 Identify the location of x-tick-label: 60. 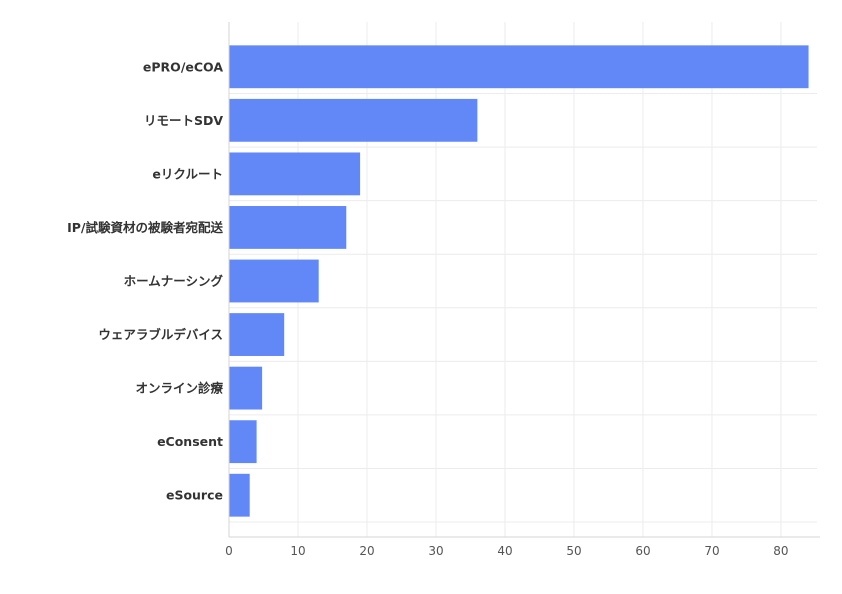
(642, 551).